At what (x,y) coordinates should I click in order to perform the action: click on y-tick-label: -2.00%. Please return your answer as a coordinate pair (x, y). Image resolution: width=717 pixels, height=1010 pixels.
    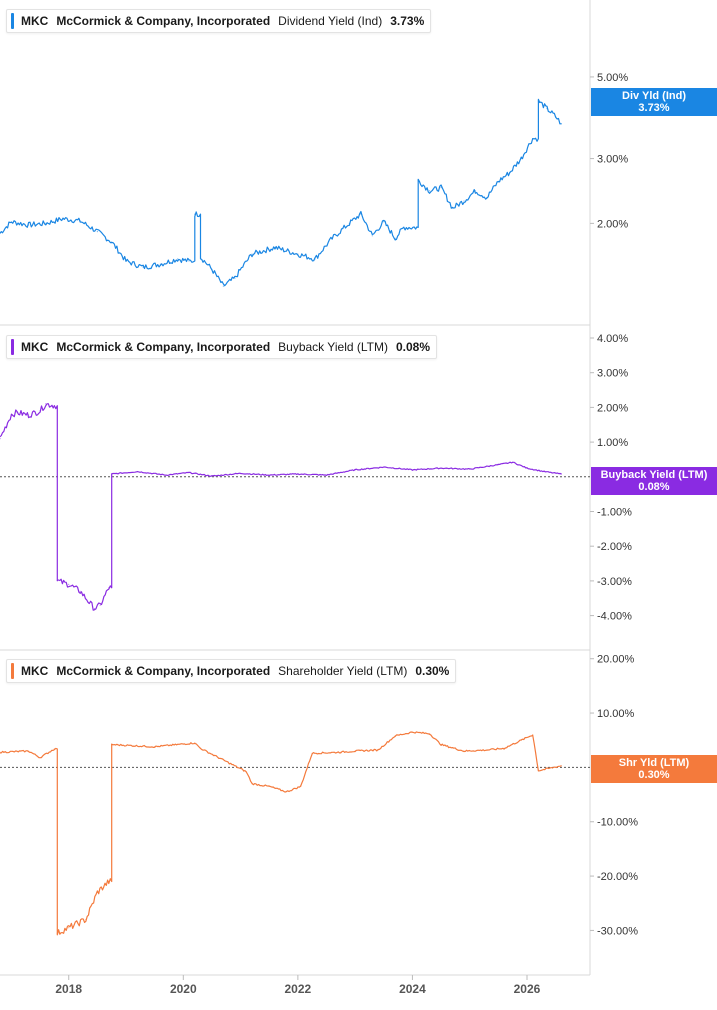
    Looking at the image, I should click on (614, 547).